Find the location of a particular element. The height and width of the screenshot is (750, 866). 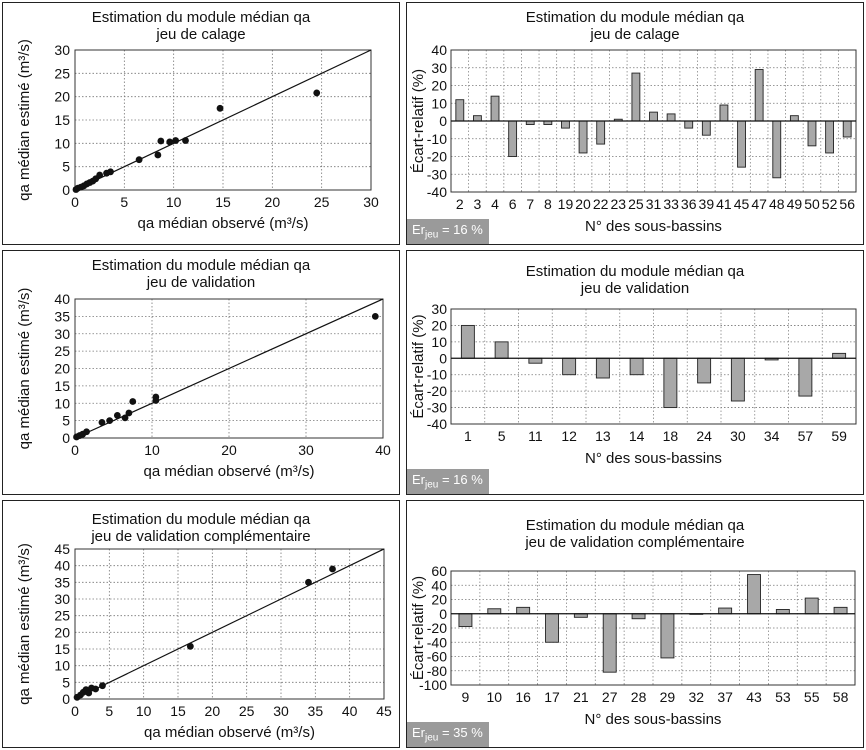

x-axis-label: qa médian observé (m³/s) is located at coordinates (229, 732).